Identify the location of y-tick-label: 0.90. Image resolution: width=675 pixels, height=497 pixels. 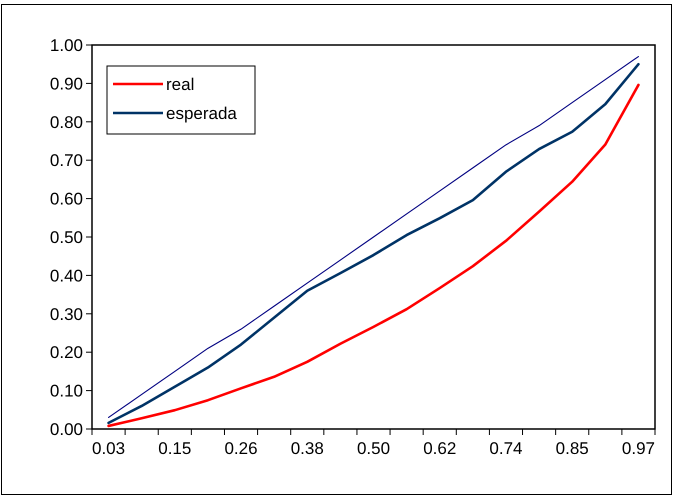
(66, 84).